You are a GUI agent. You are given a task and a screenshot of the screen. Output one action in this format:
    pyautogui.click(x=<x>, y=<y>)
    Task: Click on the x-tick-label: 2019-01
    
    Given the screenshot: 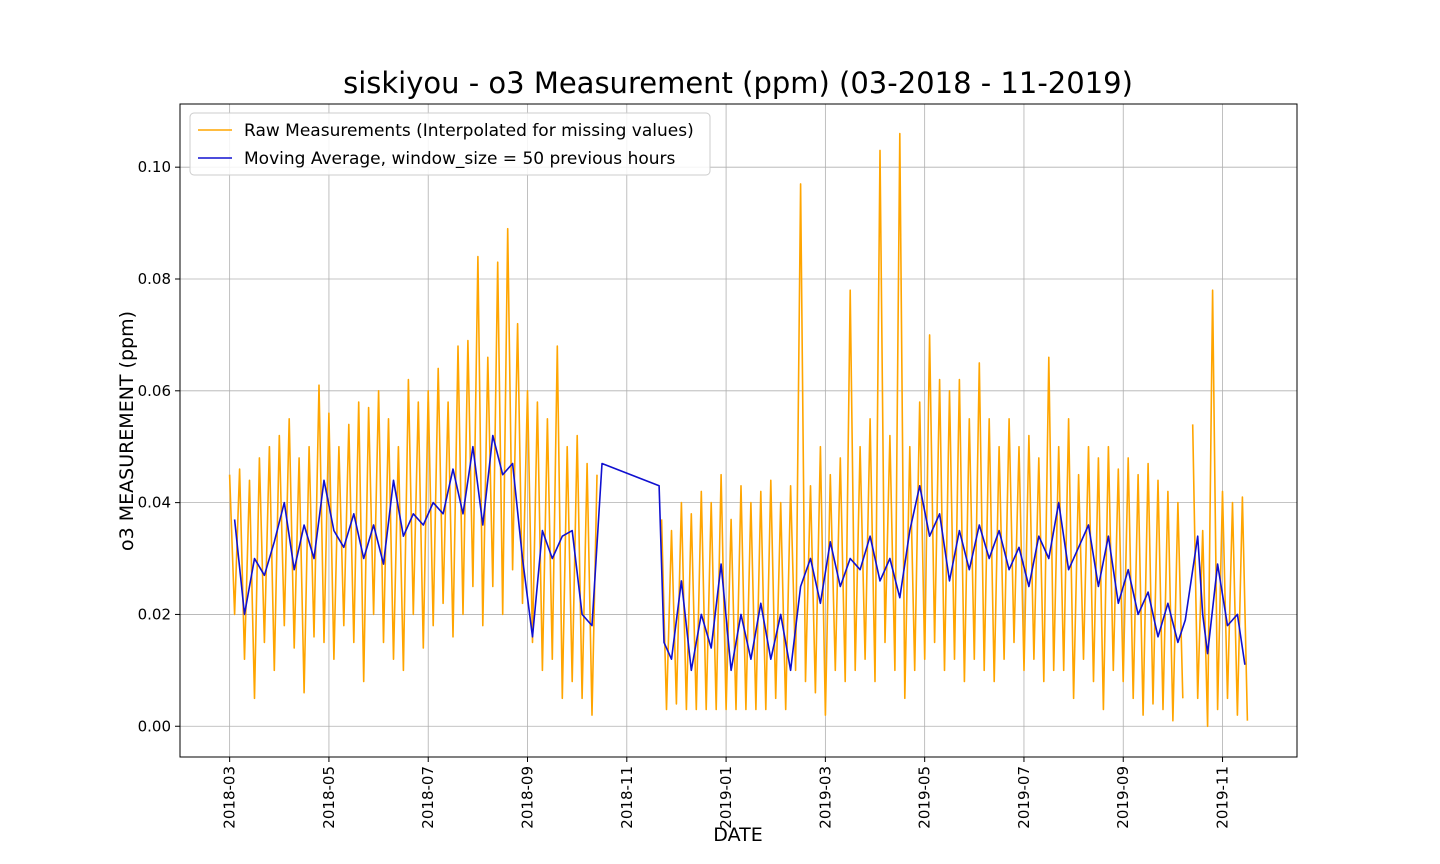 What is the action you would take?
    pyautogui.click(x=726, y=797)
    